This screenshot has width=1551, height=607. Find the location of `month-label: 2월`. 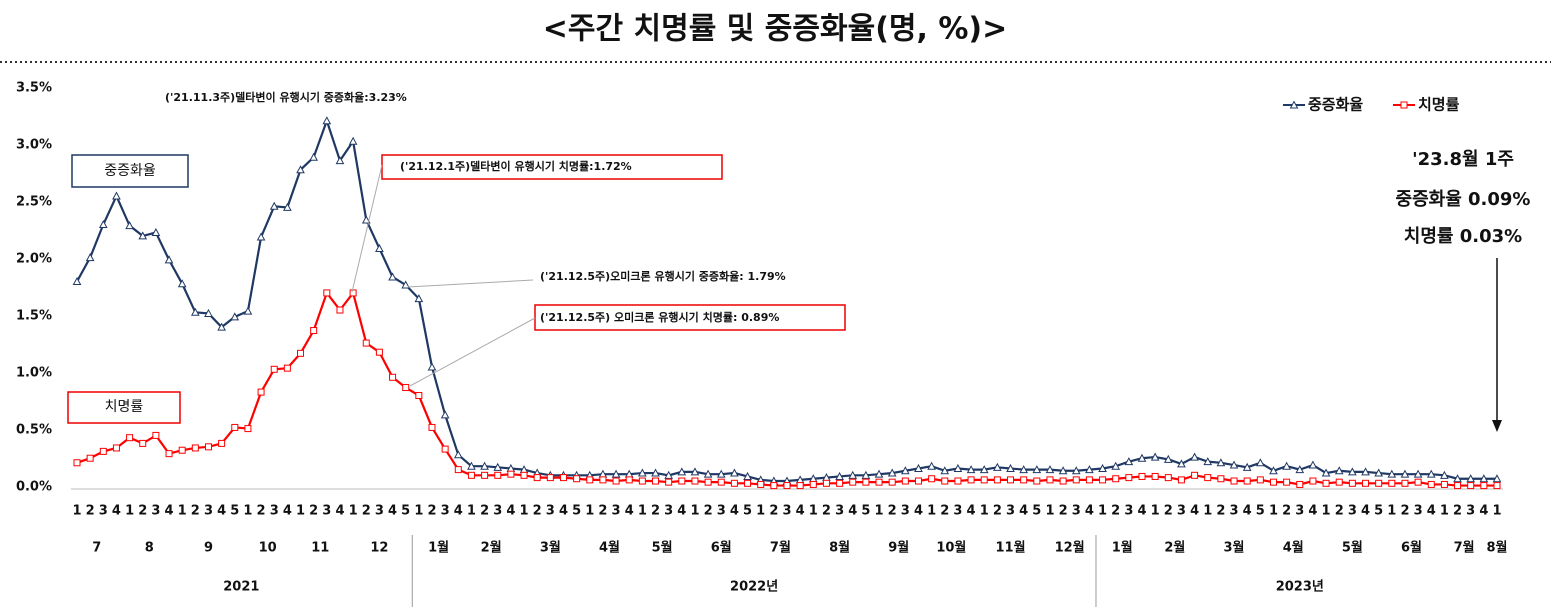

month-label: 2월 is located at coordinates (491, 548).